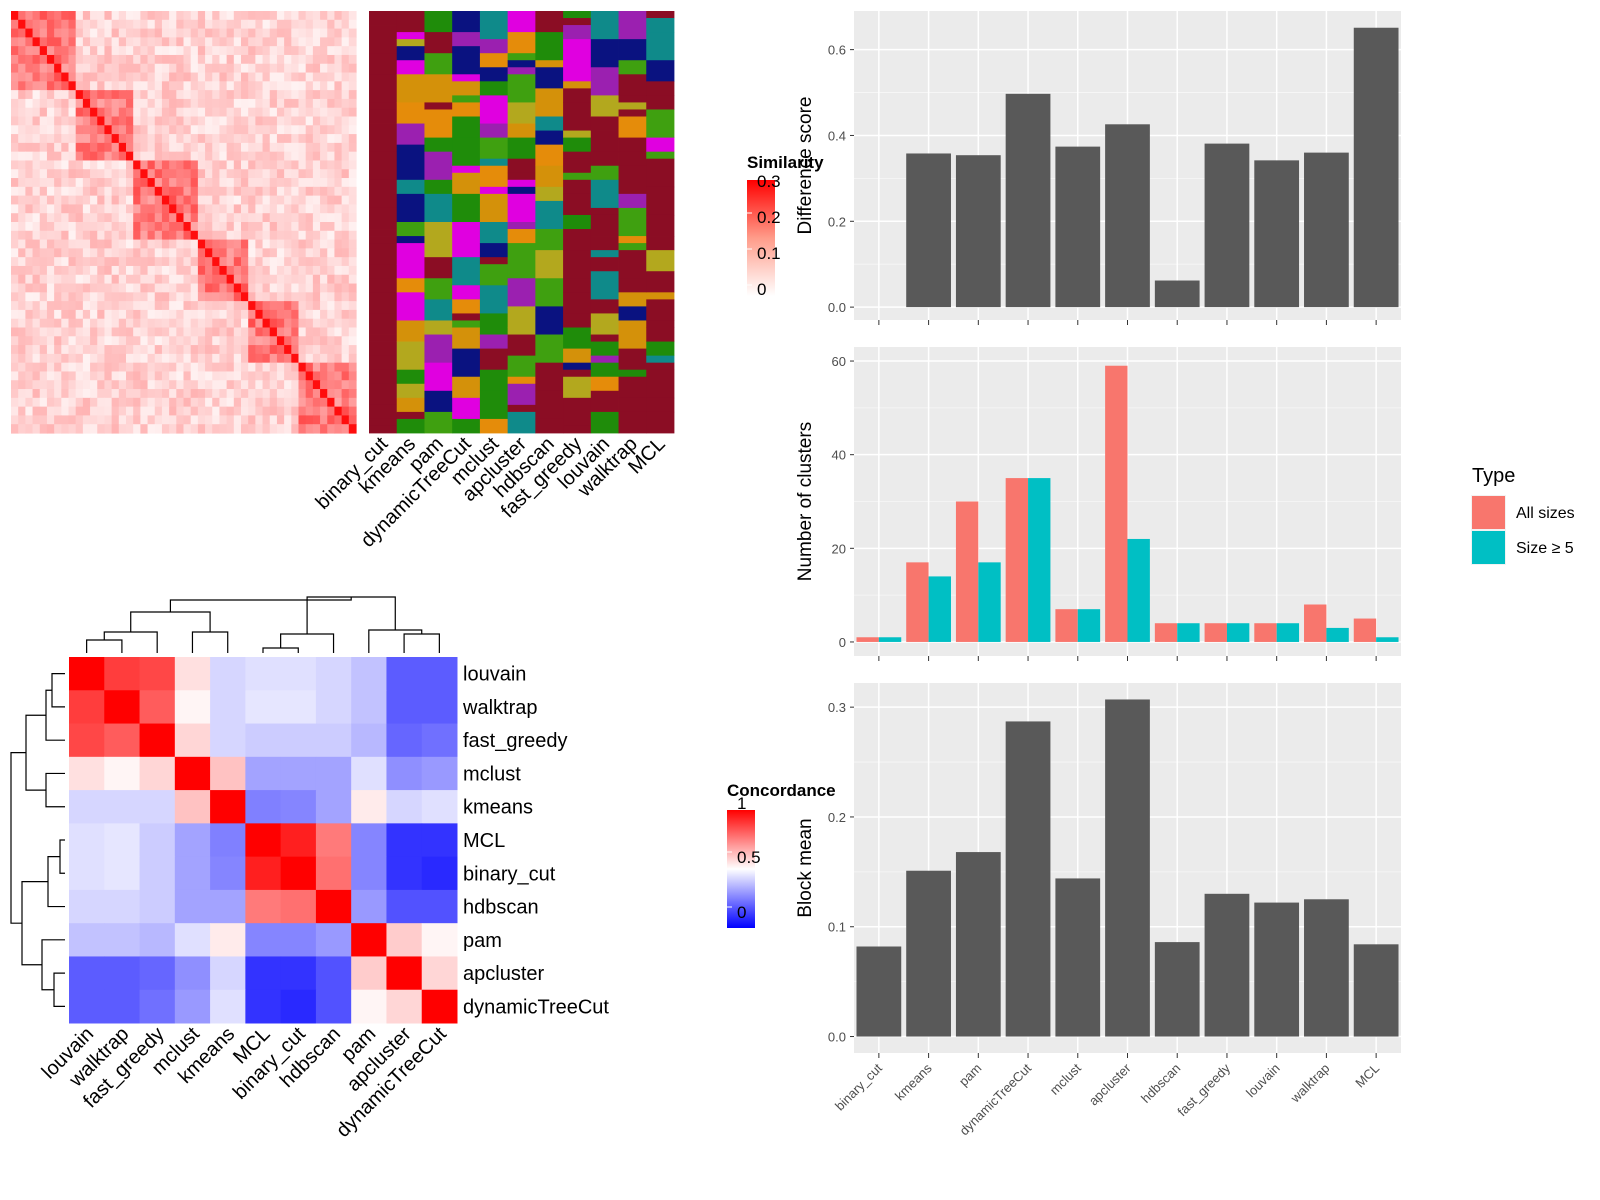  I want to click on x-tick-label: kmeans, so click(913, 1081).